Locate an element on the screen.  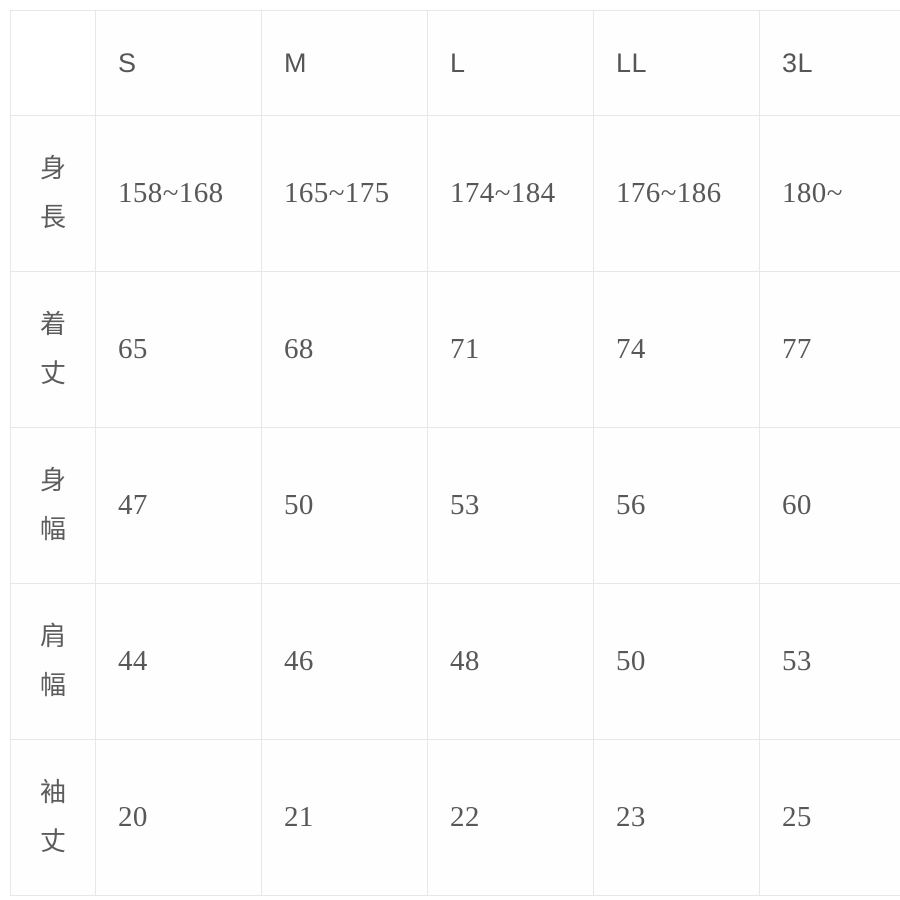
row-label-char: 着 is located at coordinates (52, 325).